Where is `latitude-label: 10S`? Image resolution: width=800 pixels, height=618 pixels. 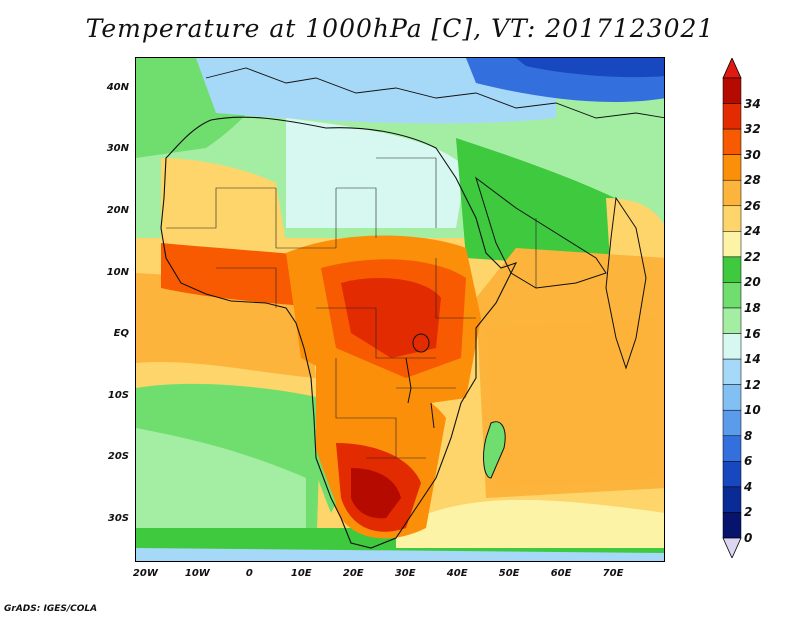
latitude-label: 10S is located at coordinates (118, 395).